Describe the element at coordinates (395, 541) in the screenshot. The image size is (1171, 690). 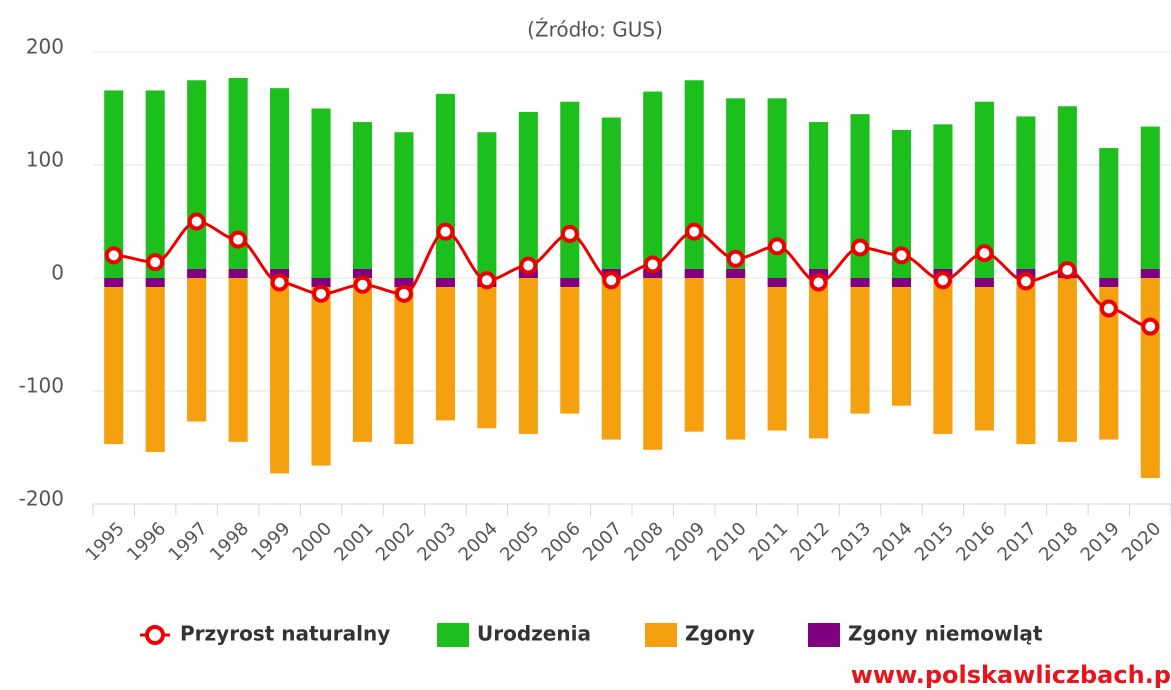
I see `x-tick-label: 2002` at that location.